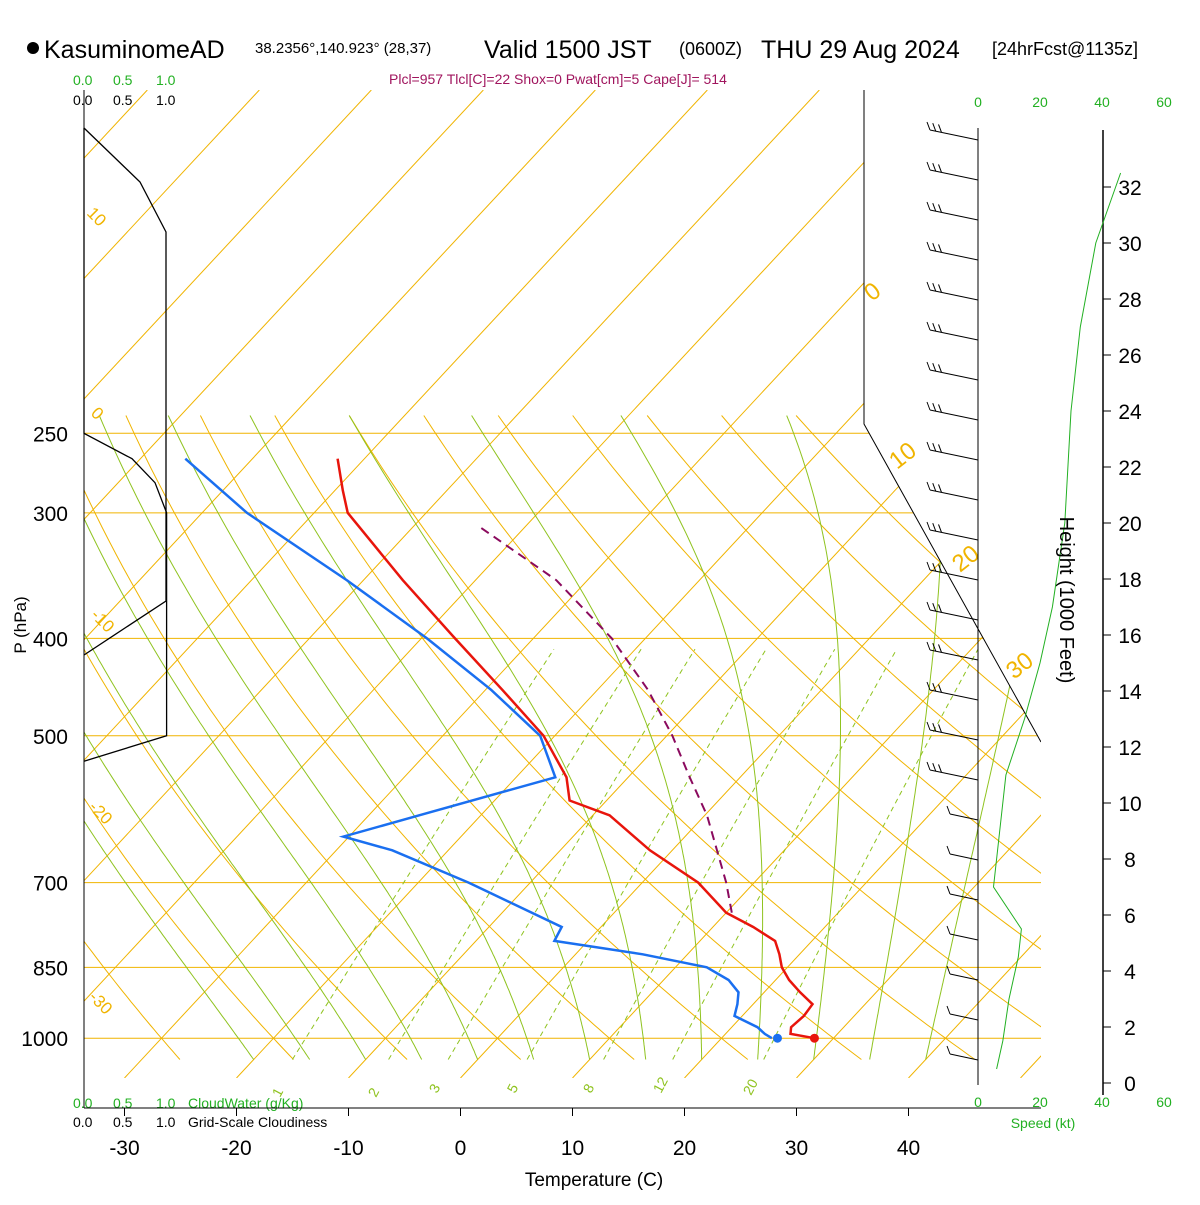 This screenshot has width=1200, height=1205. What do you see at coordinates (50, 884) in the screenshot?
I see `pressure-tick-label: 700` at bounding box center [50, 884].